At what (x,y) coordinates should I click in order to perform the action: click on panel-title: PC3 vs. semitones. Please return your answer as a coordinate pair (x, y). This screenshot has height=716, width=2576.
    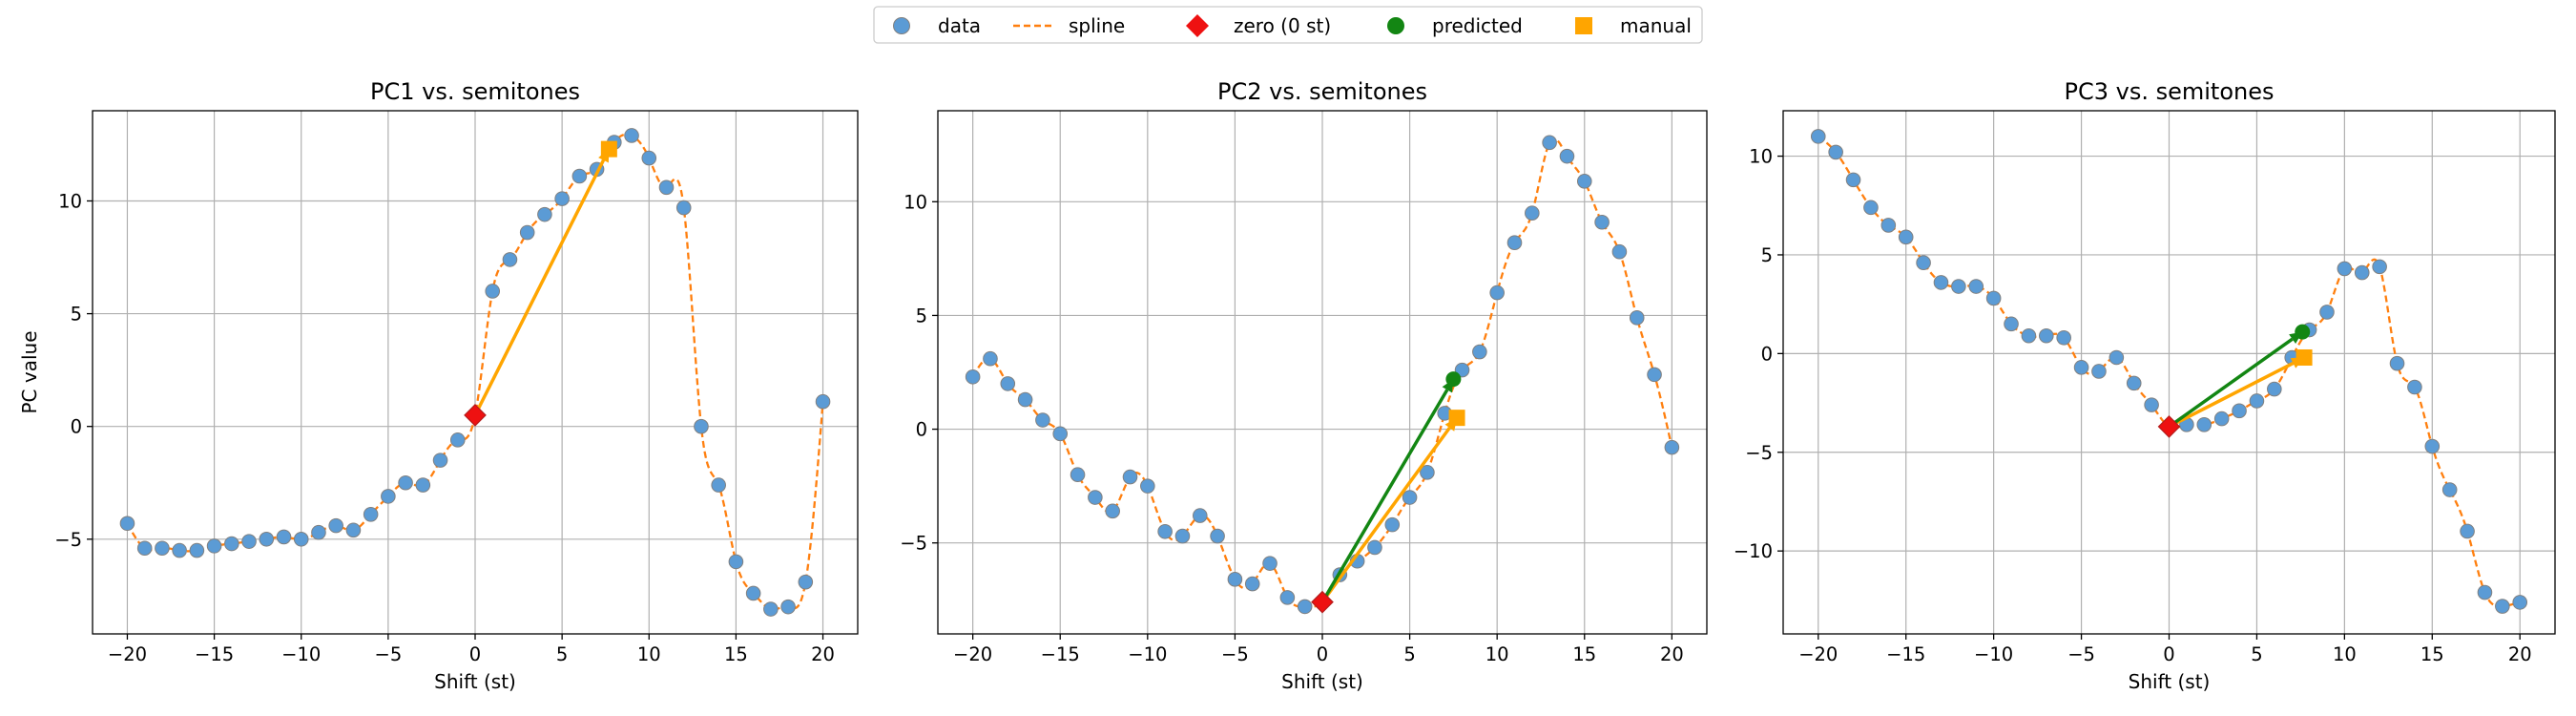
    Looking at the image, I should click on (2170, 91).